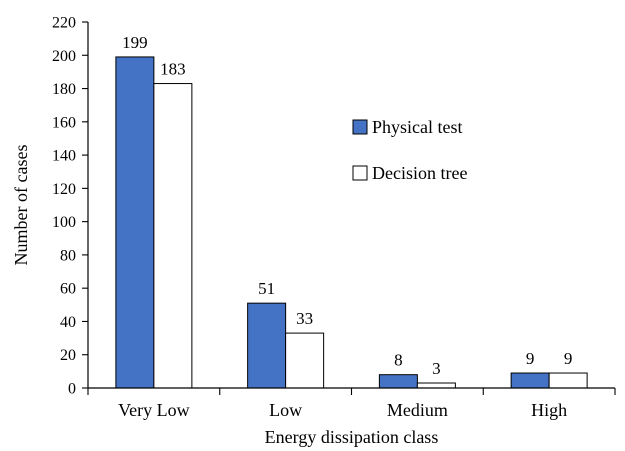 Image resolution: width=625 pixels, height=451 pixels. What do you see at coordinates (64, 189) in the screenshot?
I see `y-tick-label: 120` at bounding box center [64, 189].